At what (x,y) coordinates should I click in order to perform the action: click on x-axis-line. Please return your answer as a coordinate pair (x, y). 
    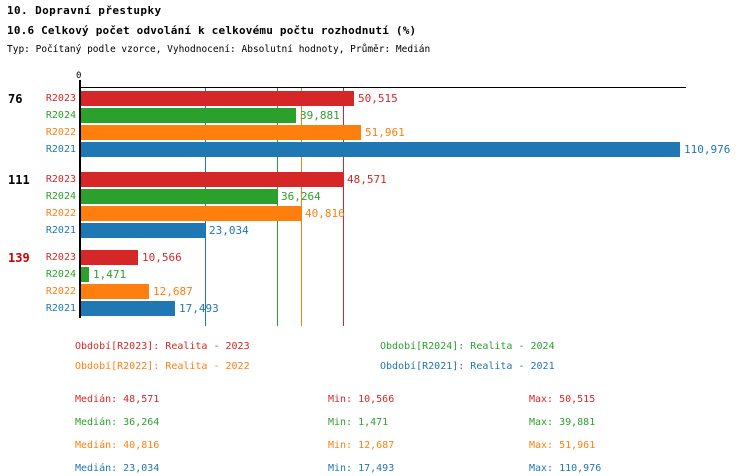
    Looking at the image, I should click on (382, 87).